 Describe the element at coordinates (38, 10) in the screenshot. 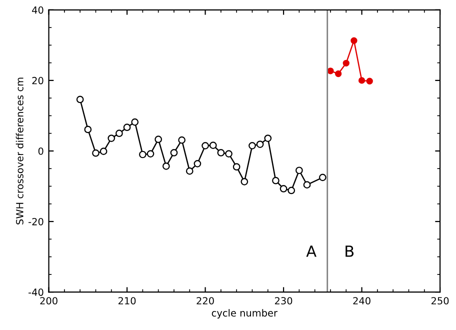

I see `y-tick-label: 40` at that location.